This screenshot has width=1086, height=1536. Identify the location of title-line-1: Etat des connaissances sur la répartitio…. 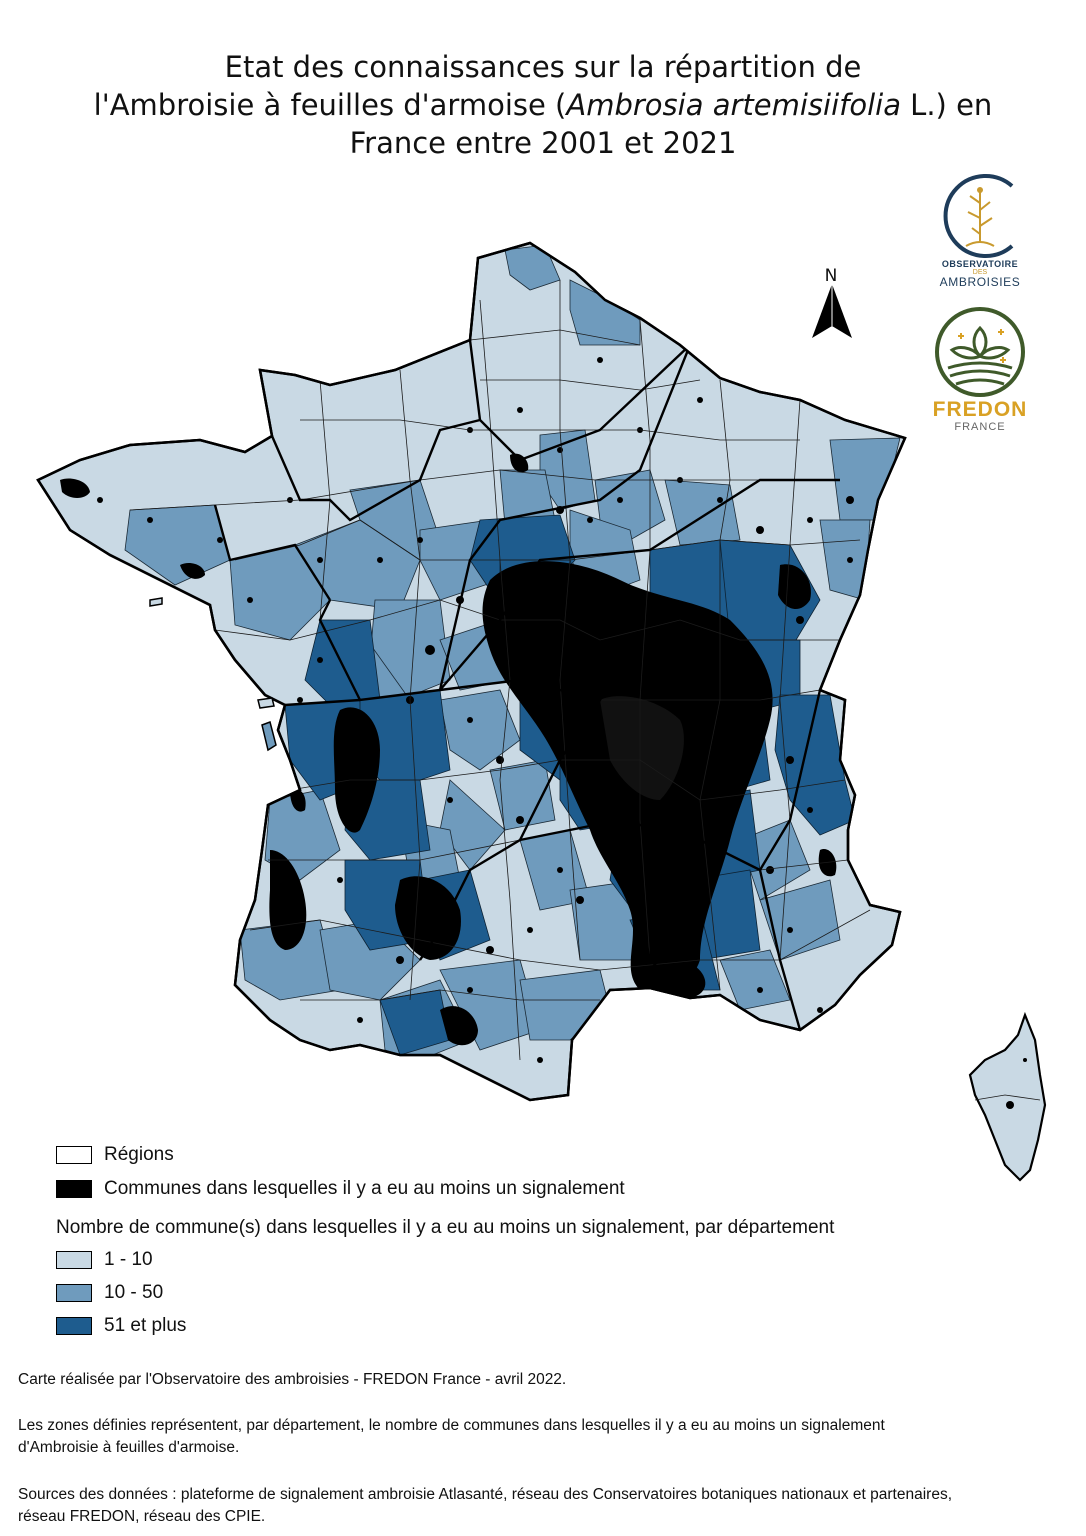
(543, 67).